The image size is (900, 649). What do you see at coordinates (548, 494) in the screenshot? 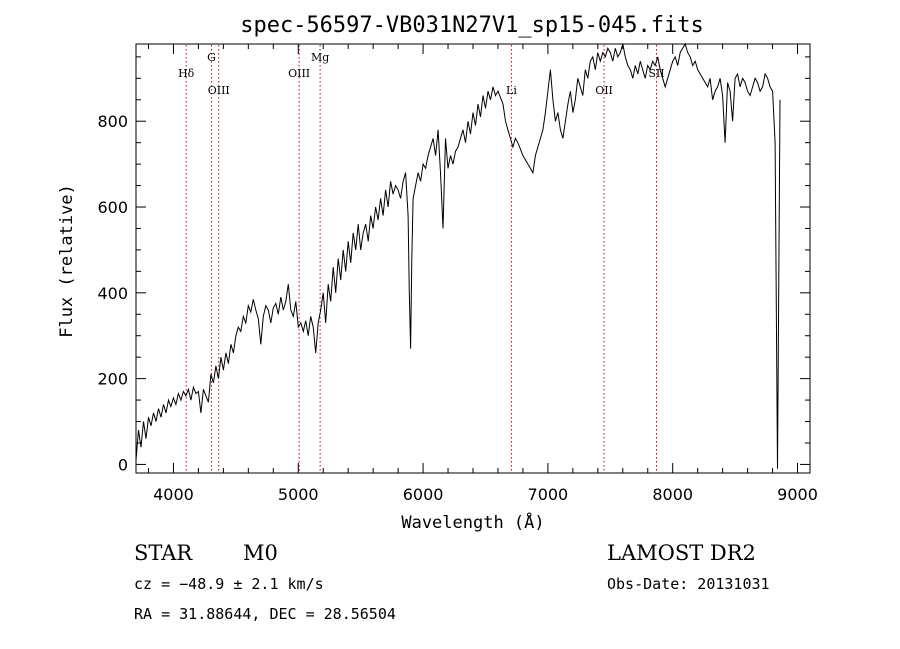
I see `x-tick-label: 7000` at bounding box center [548, 494].